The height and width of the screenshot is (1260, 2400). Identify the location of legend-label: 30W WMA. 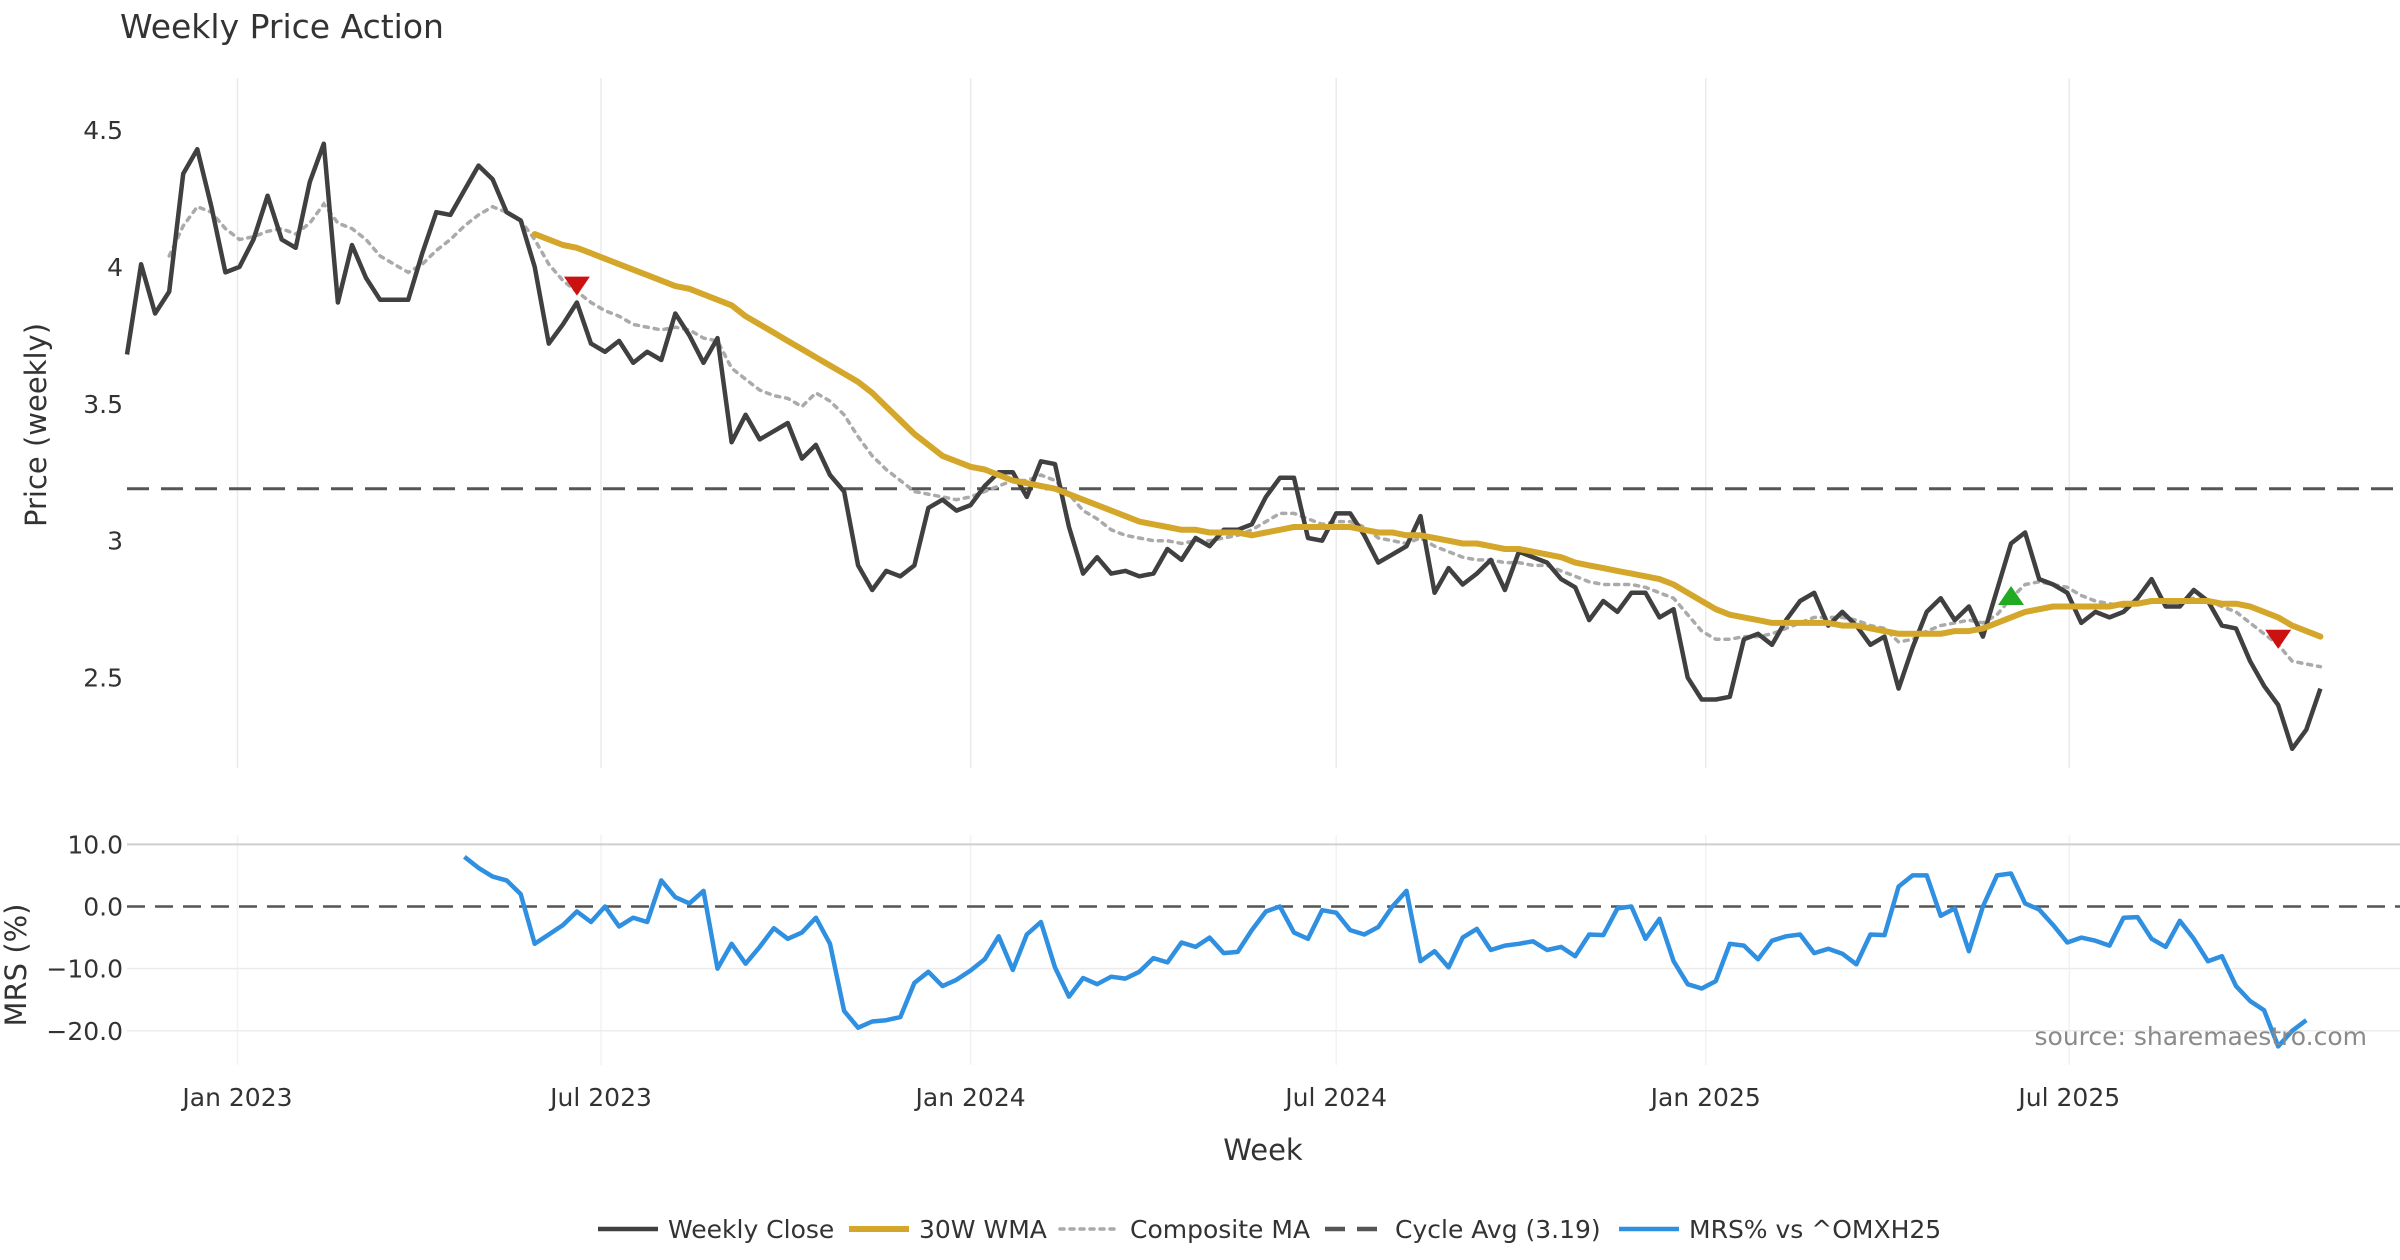
(983, 1229).